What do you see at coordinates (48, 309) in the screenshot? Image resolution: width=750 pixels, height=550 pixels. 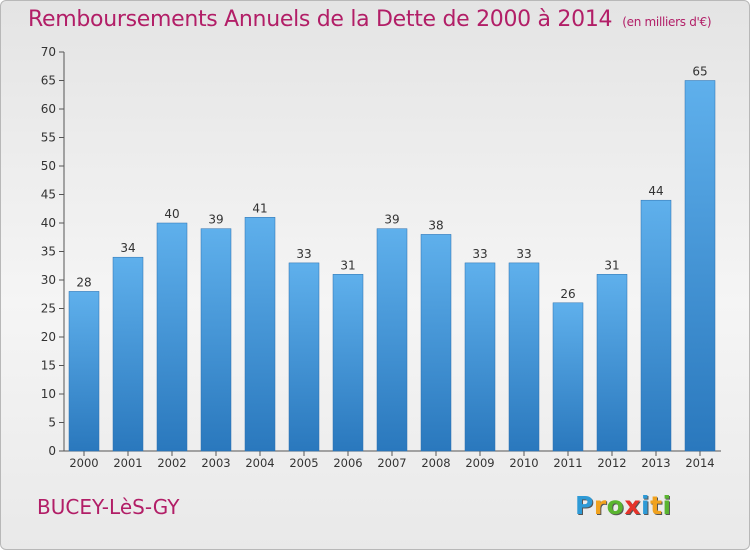 I see `y-tick-label: 25` at bounding box center [48, 309].